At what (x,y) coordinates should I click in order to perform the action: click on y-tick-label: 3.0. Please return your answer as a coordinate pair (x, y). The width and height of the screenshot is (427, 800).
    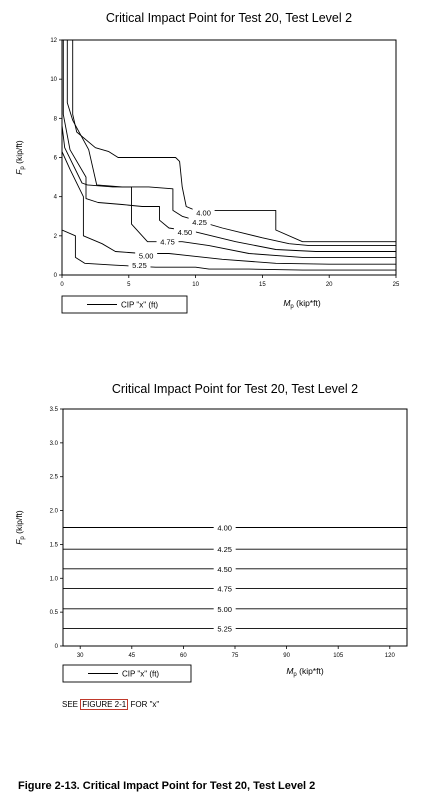
    Looking at the image, I should click on (54, 444).